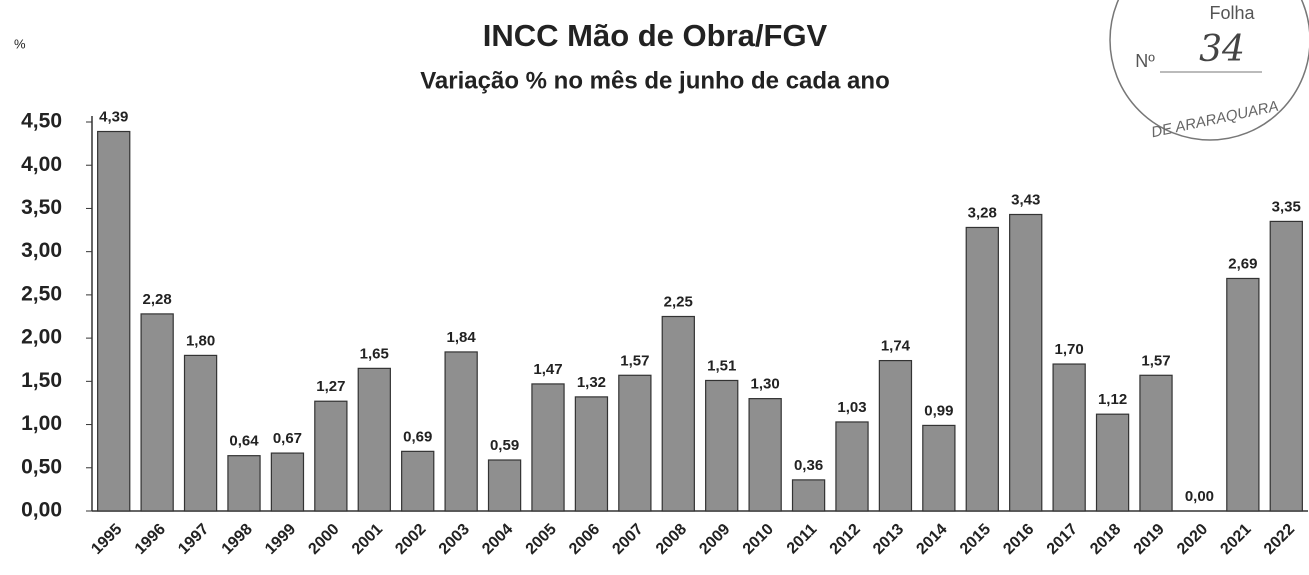 The width and height of the screenshot is (1309, 575). Describe the element at coordinates (888, 539) in the screenshot. I see `x-tick-label: 2013` at that location.